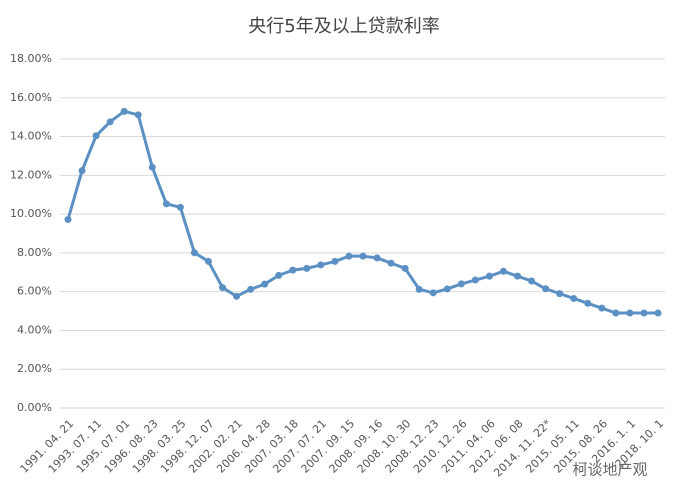 This screenshot has width=689, height=498. I want to click on y-tick-label: 0.00%, so click(34, 407).